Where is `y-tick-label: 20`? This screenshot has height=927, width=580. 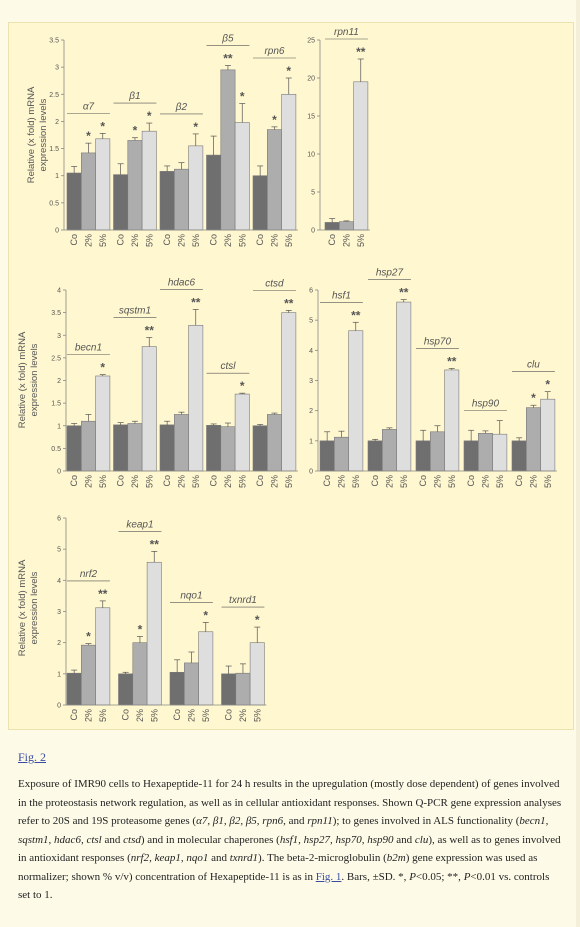 y-tick-label: 20 is located at coordinates (311, 79).